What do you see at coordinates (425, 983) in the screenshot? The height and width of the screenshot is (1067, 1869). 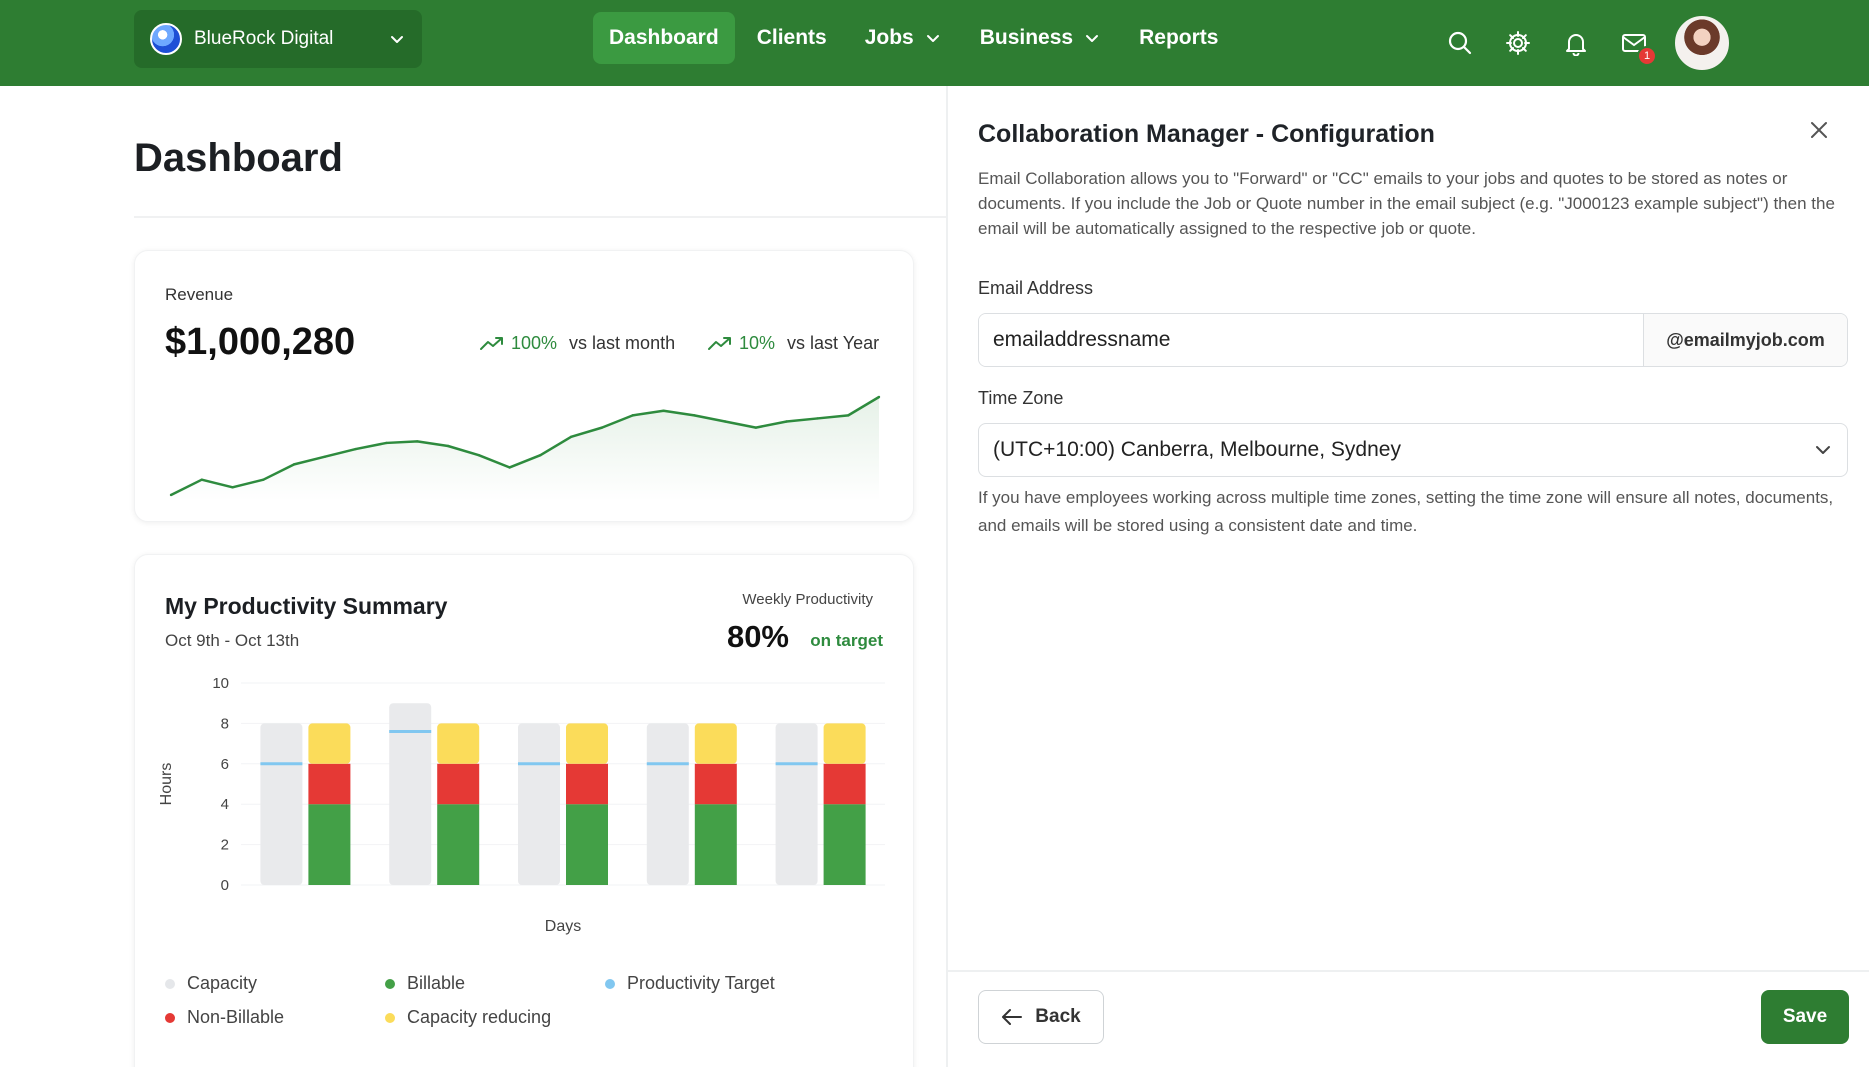 I see `legend-item: Billable` at bounding box center [425, 983].